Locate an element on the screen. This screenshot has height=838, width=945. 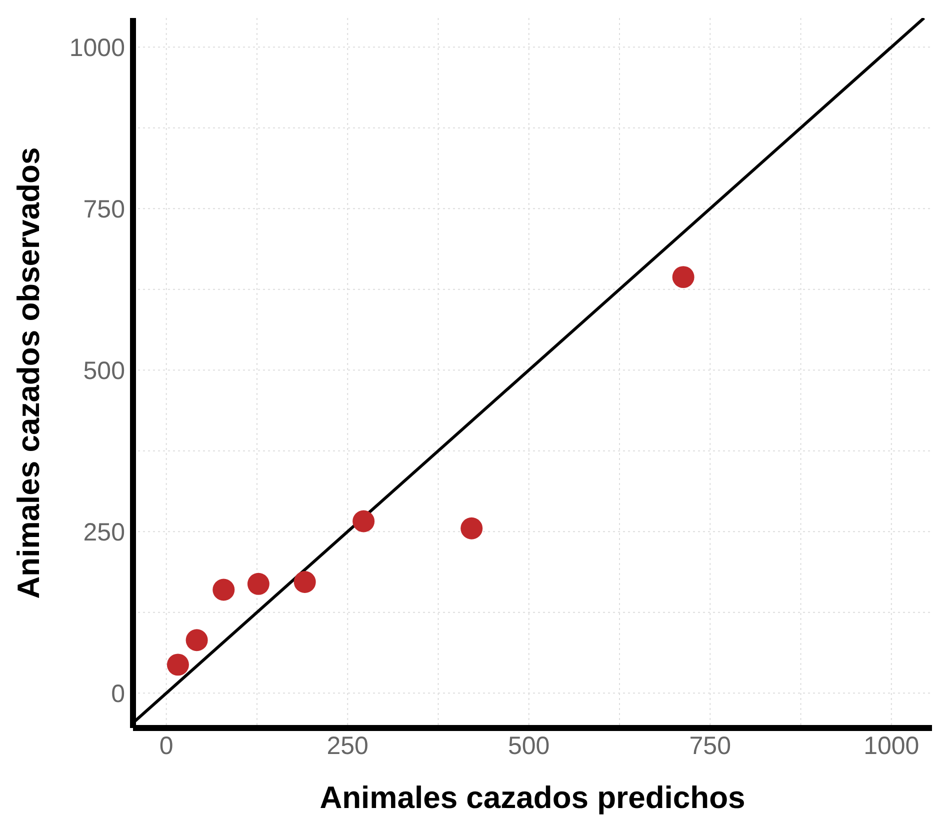
x-tick-label: 750 is located at coordinates (710, 746).